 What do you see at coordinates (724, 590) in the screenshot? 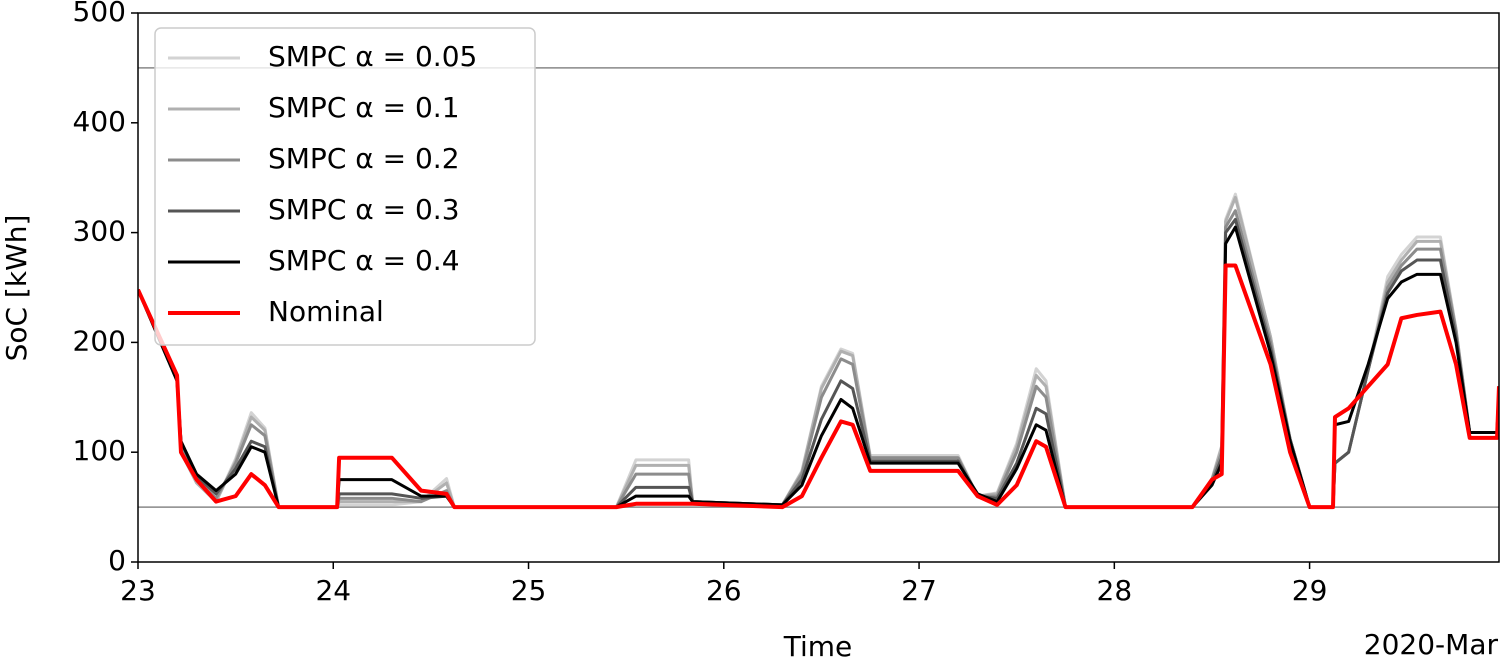
I see `x-tick-label: 26` at bounding box center [724, 590].